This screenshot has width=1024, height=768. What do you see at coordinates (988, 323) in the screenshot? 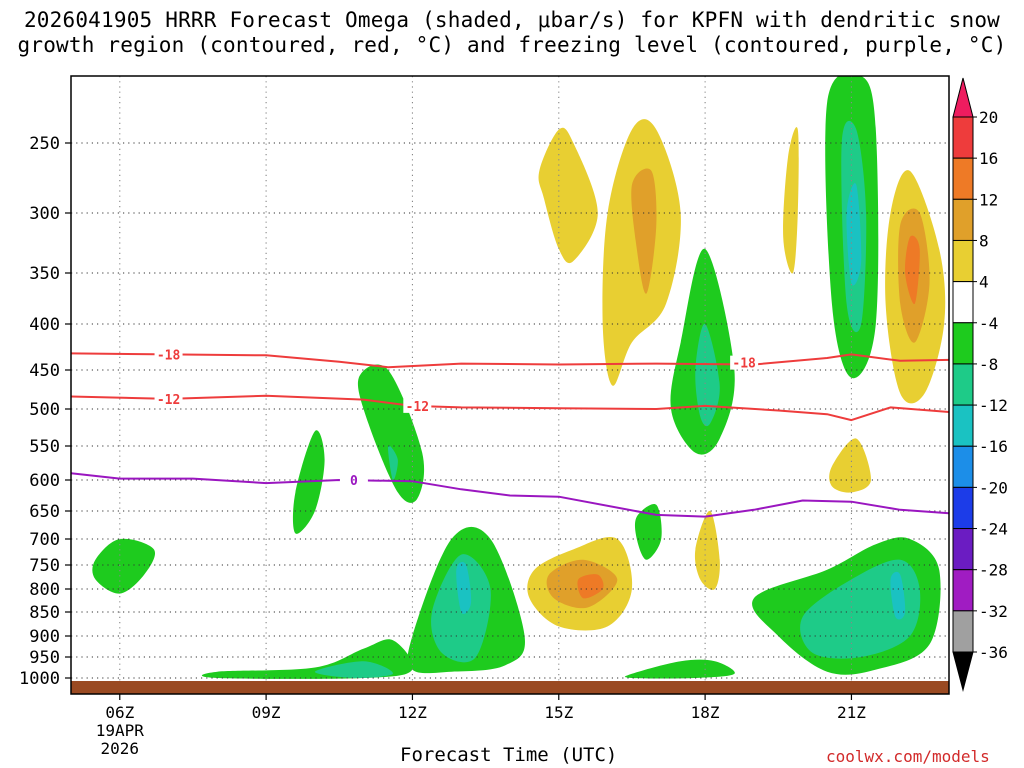
I see `colorbar-label-5: -4` at bounding box center [988, 323].